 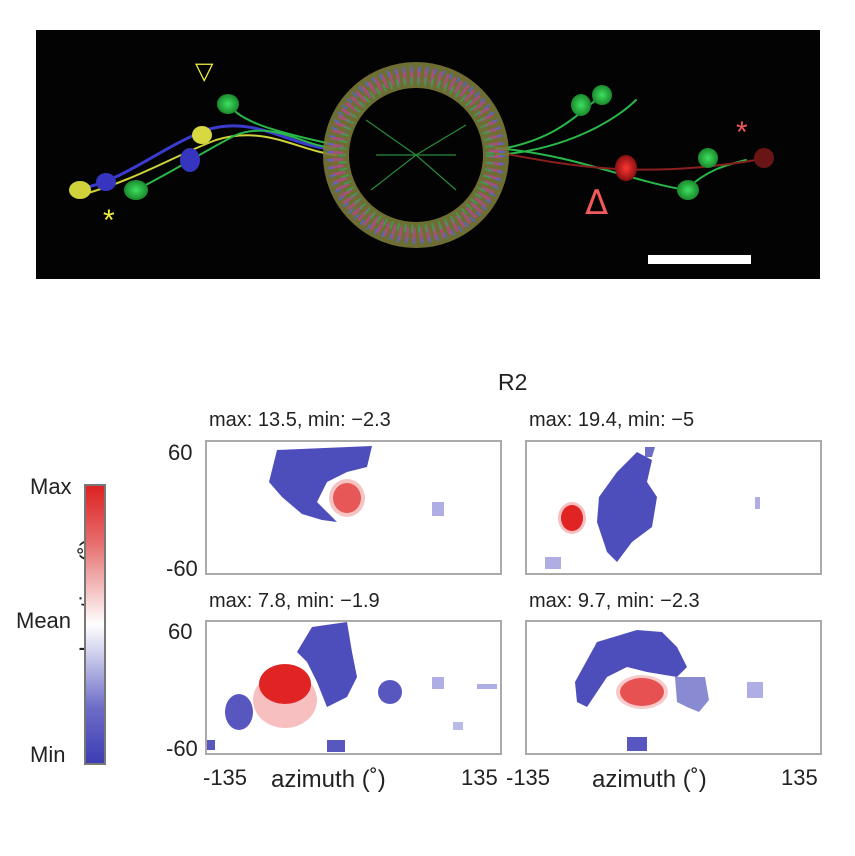 I want to click on open-triangle-marker: ▽, so click(x=204, y=71).